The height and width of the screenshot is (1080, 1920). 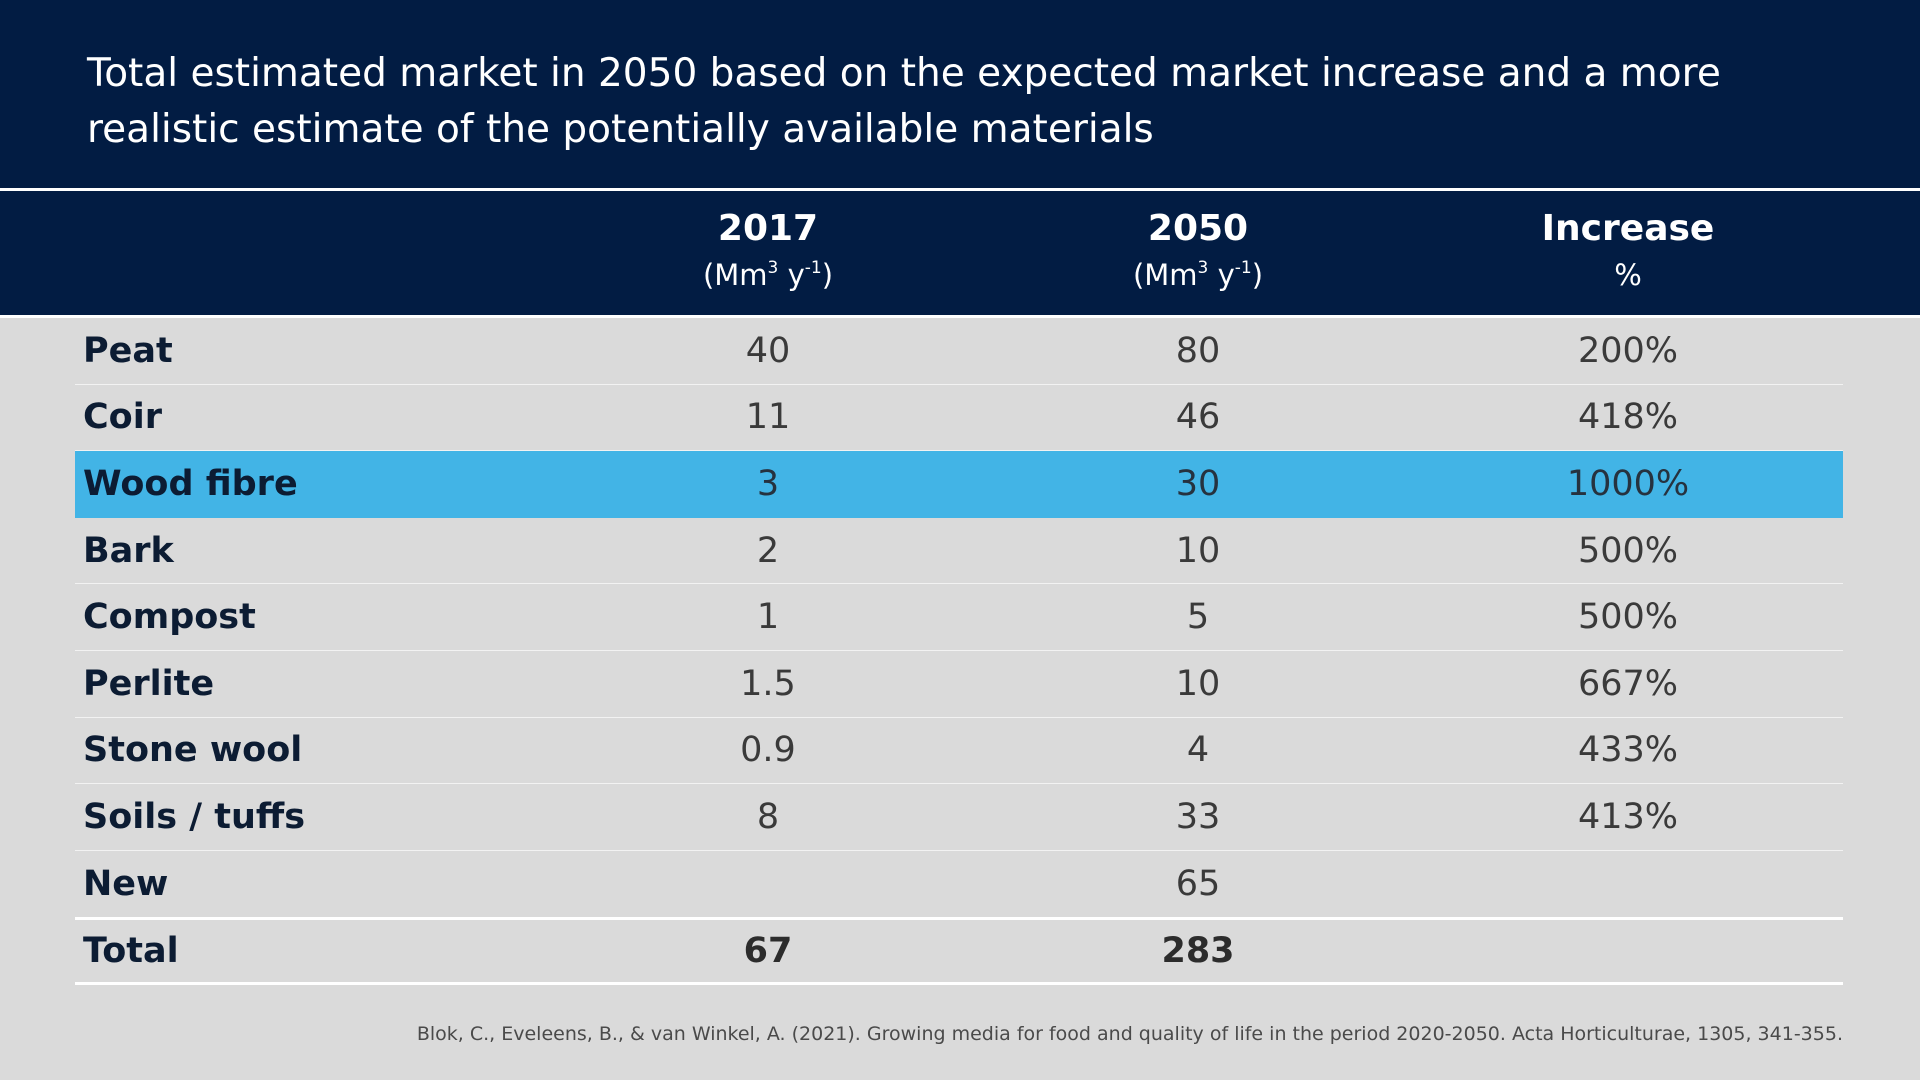 I want to click on cell-2017: 0.9, so click(x=768, y=750).